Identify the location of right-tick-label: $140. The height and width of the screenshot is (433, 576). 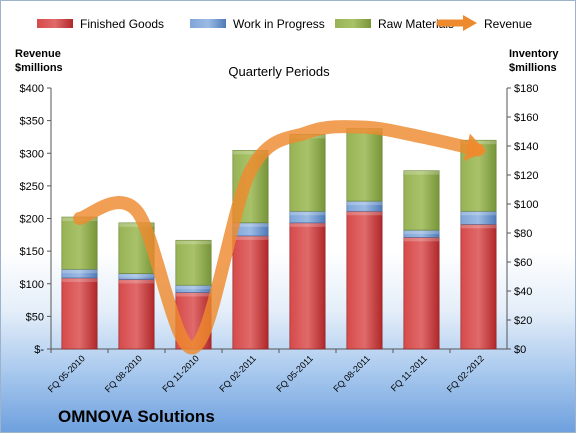
(526, 147).